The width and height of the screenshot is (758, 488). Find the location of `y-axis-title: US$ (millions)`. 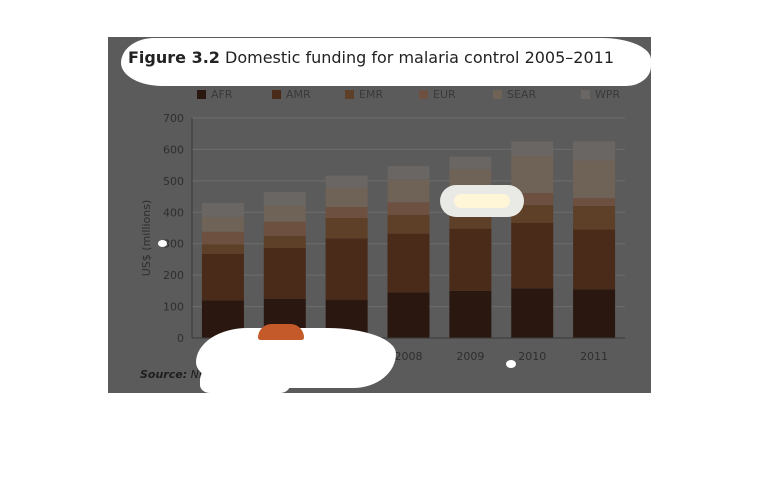

y-axis-title: US$ (millions) is located at coordinates (146, 238).